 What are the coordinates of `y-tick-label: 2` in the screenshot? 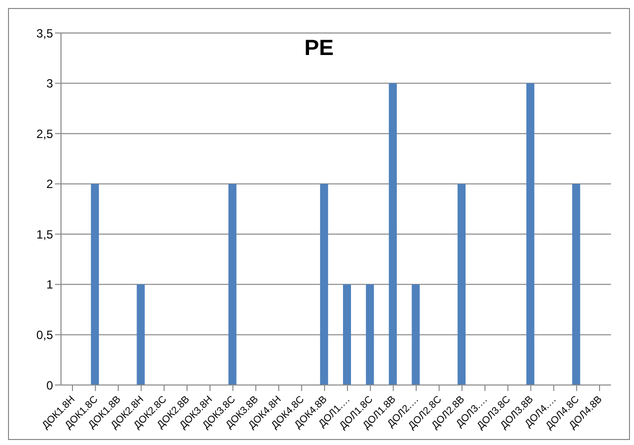 It's located at (50, 184).